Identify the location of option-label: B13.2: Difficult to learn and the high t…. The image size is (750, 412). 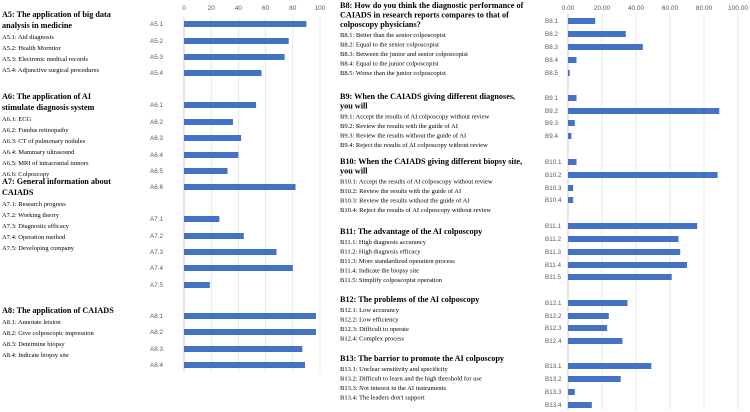
(411, 379).